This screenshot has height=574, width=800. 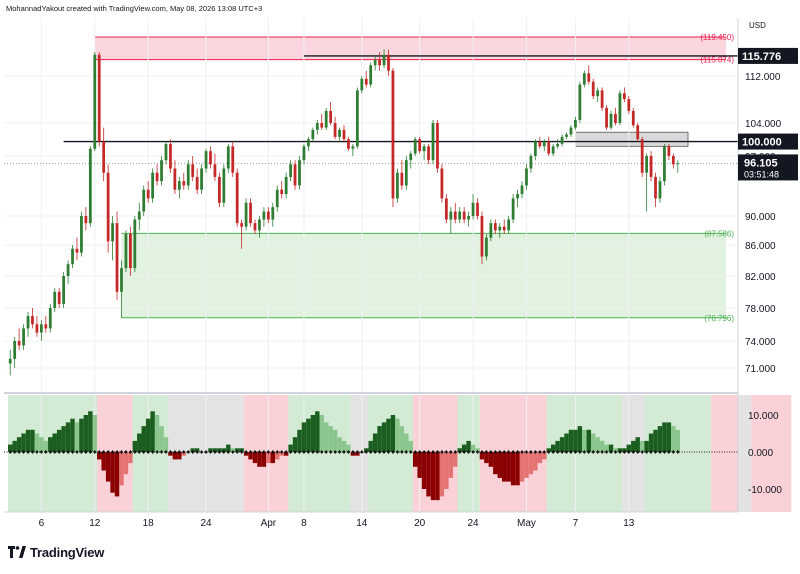 I want to click on x-tick-label: May, so click(x=526, y=523).